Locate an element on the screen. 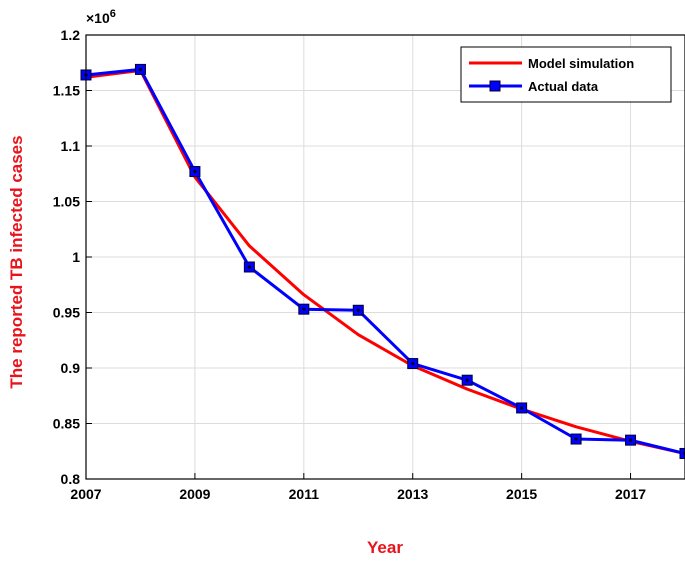 This screenshot has height=577, width=685. legend-marker-actual-data is located at coordinates (495, 86).